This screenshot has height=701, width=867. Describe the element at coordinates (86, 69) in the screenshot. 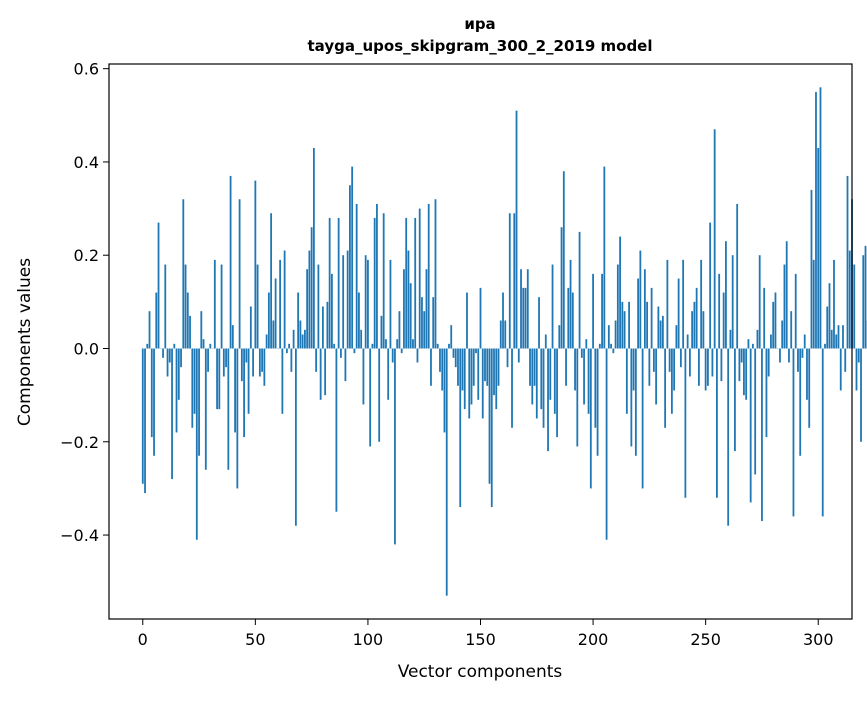

I see `y-tick-label: 0.6` at that location.